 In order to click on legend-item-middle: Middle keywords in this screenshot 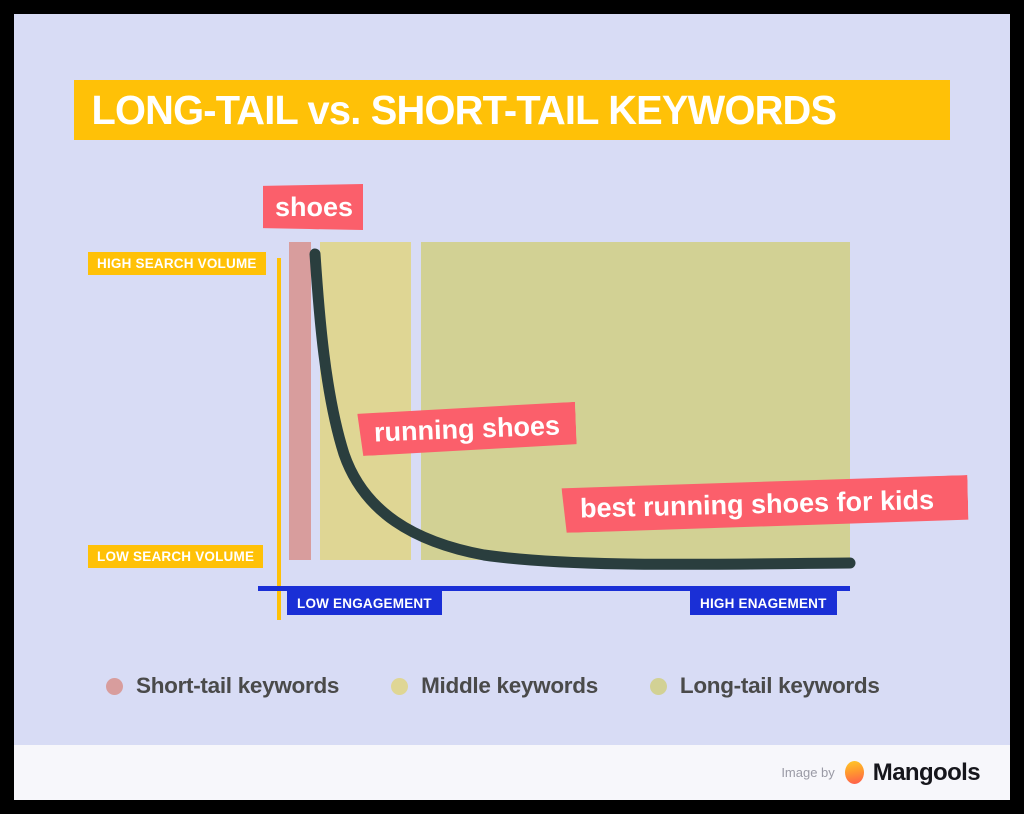, I will do `click(494, 686)`.